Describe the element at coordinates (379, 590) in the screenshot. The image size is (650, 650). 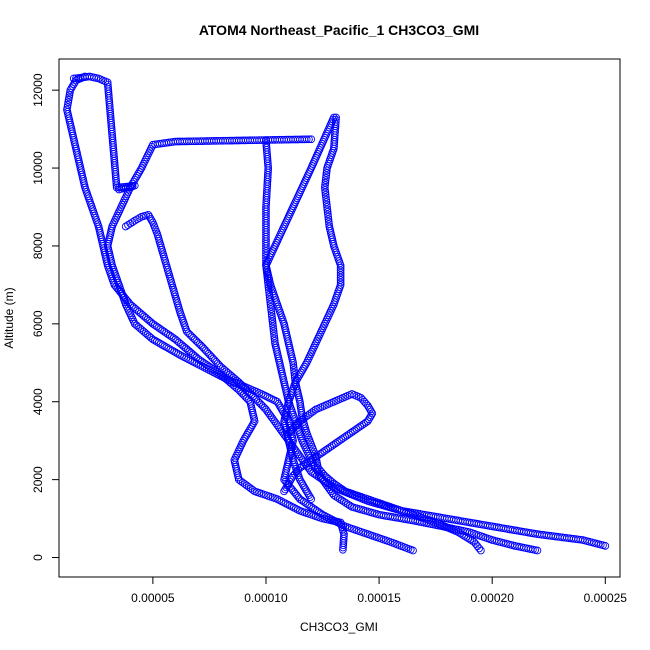
I see `x-axis: 0.00005 0.00010 0.00015 0.00020 0.00025` at that location.